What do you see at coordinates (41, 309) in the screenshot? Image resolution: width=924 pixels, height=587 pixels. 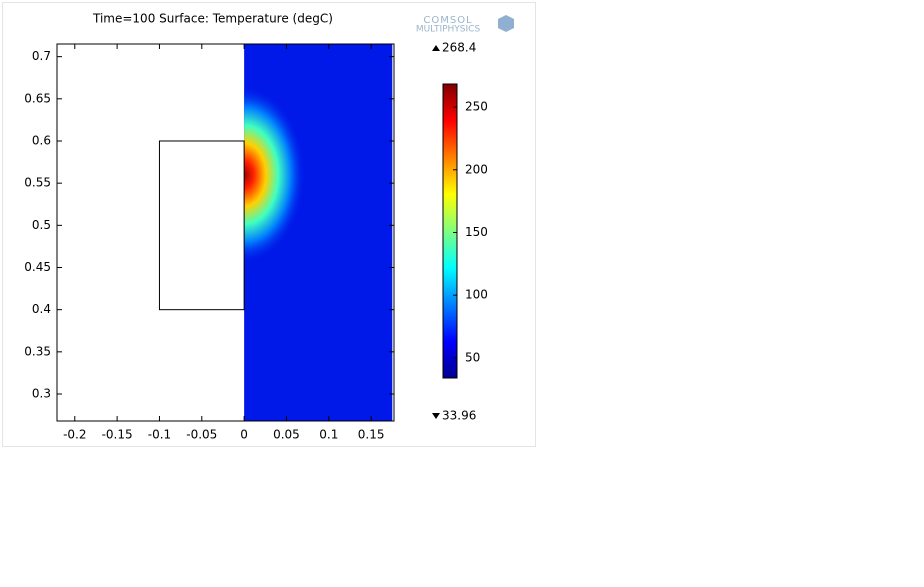 I see `y-tick-label: 0.4` at bounding box center [41, 309].